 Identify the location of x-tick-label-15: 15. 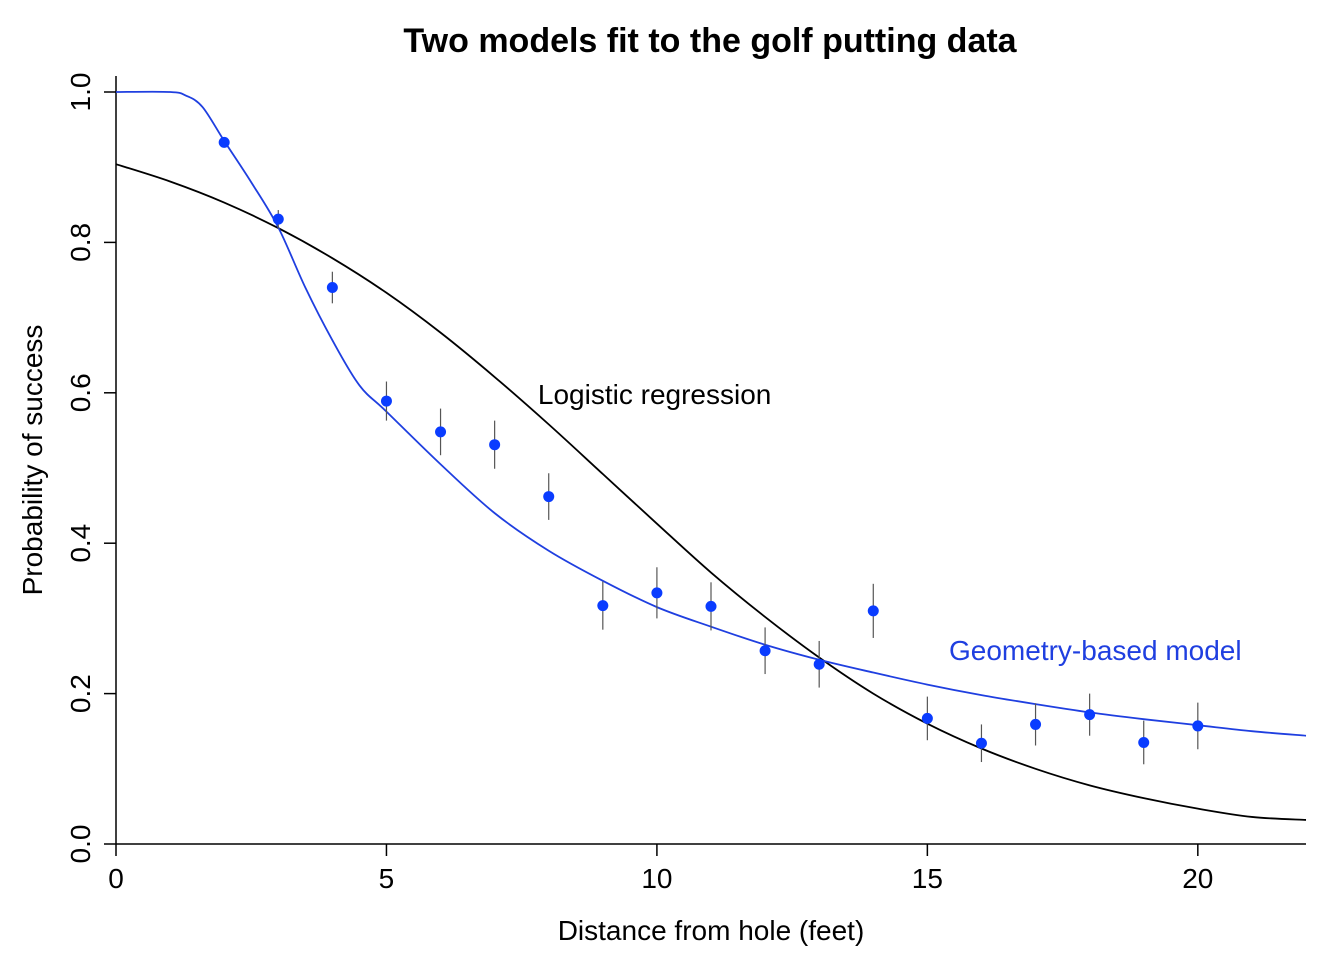
(927, 878).